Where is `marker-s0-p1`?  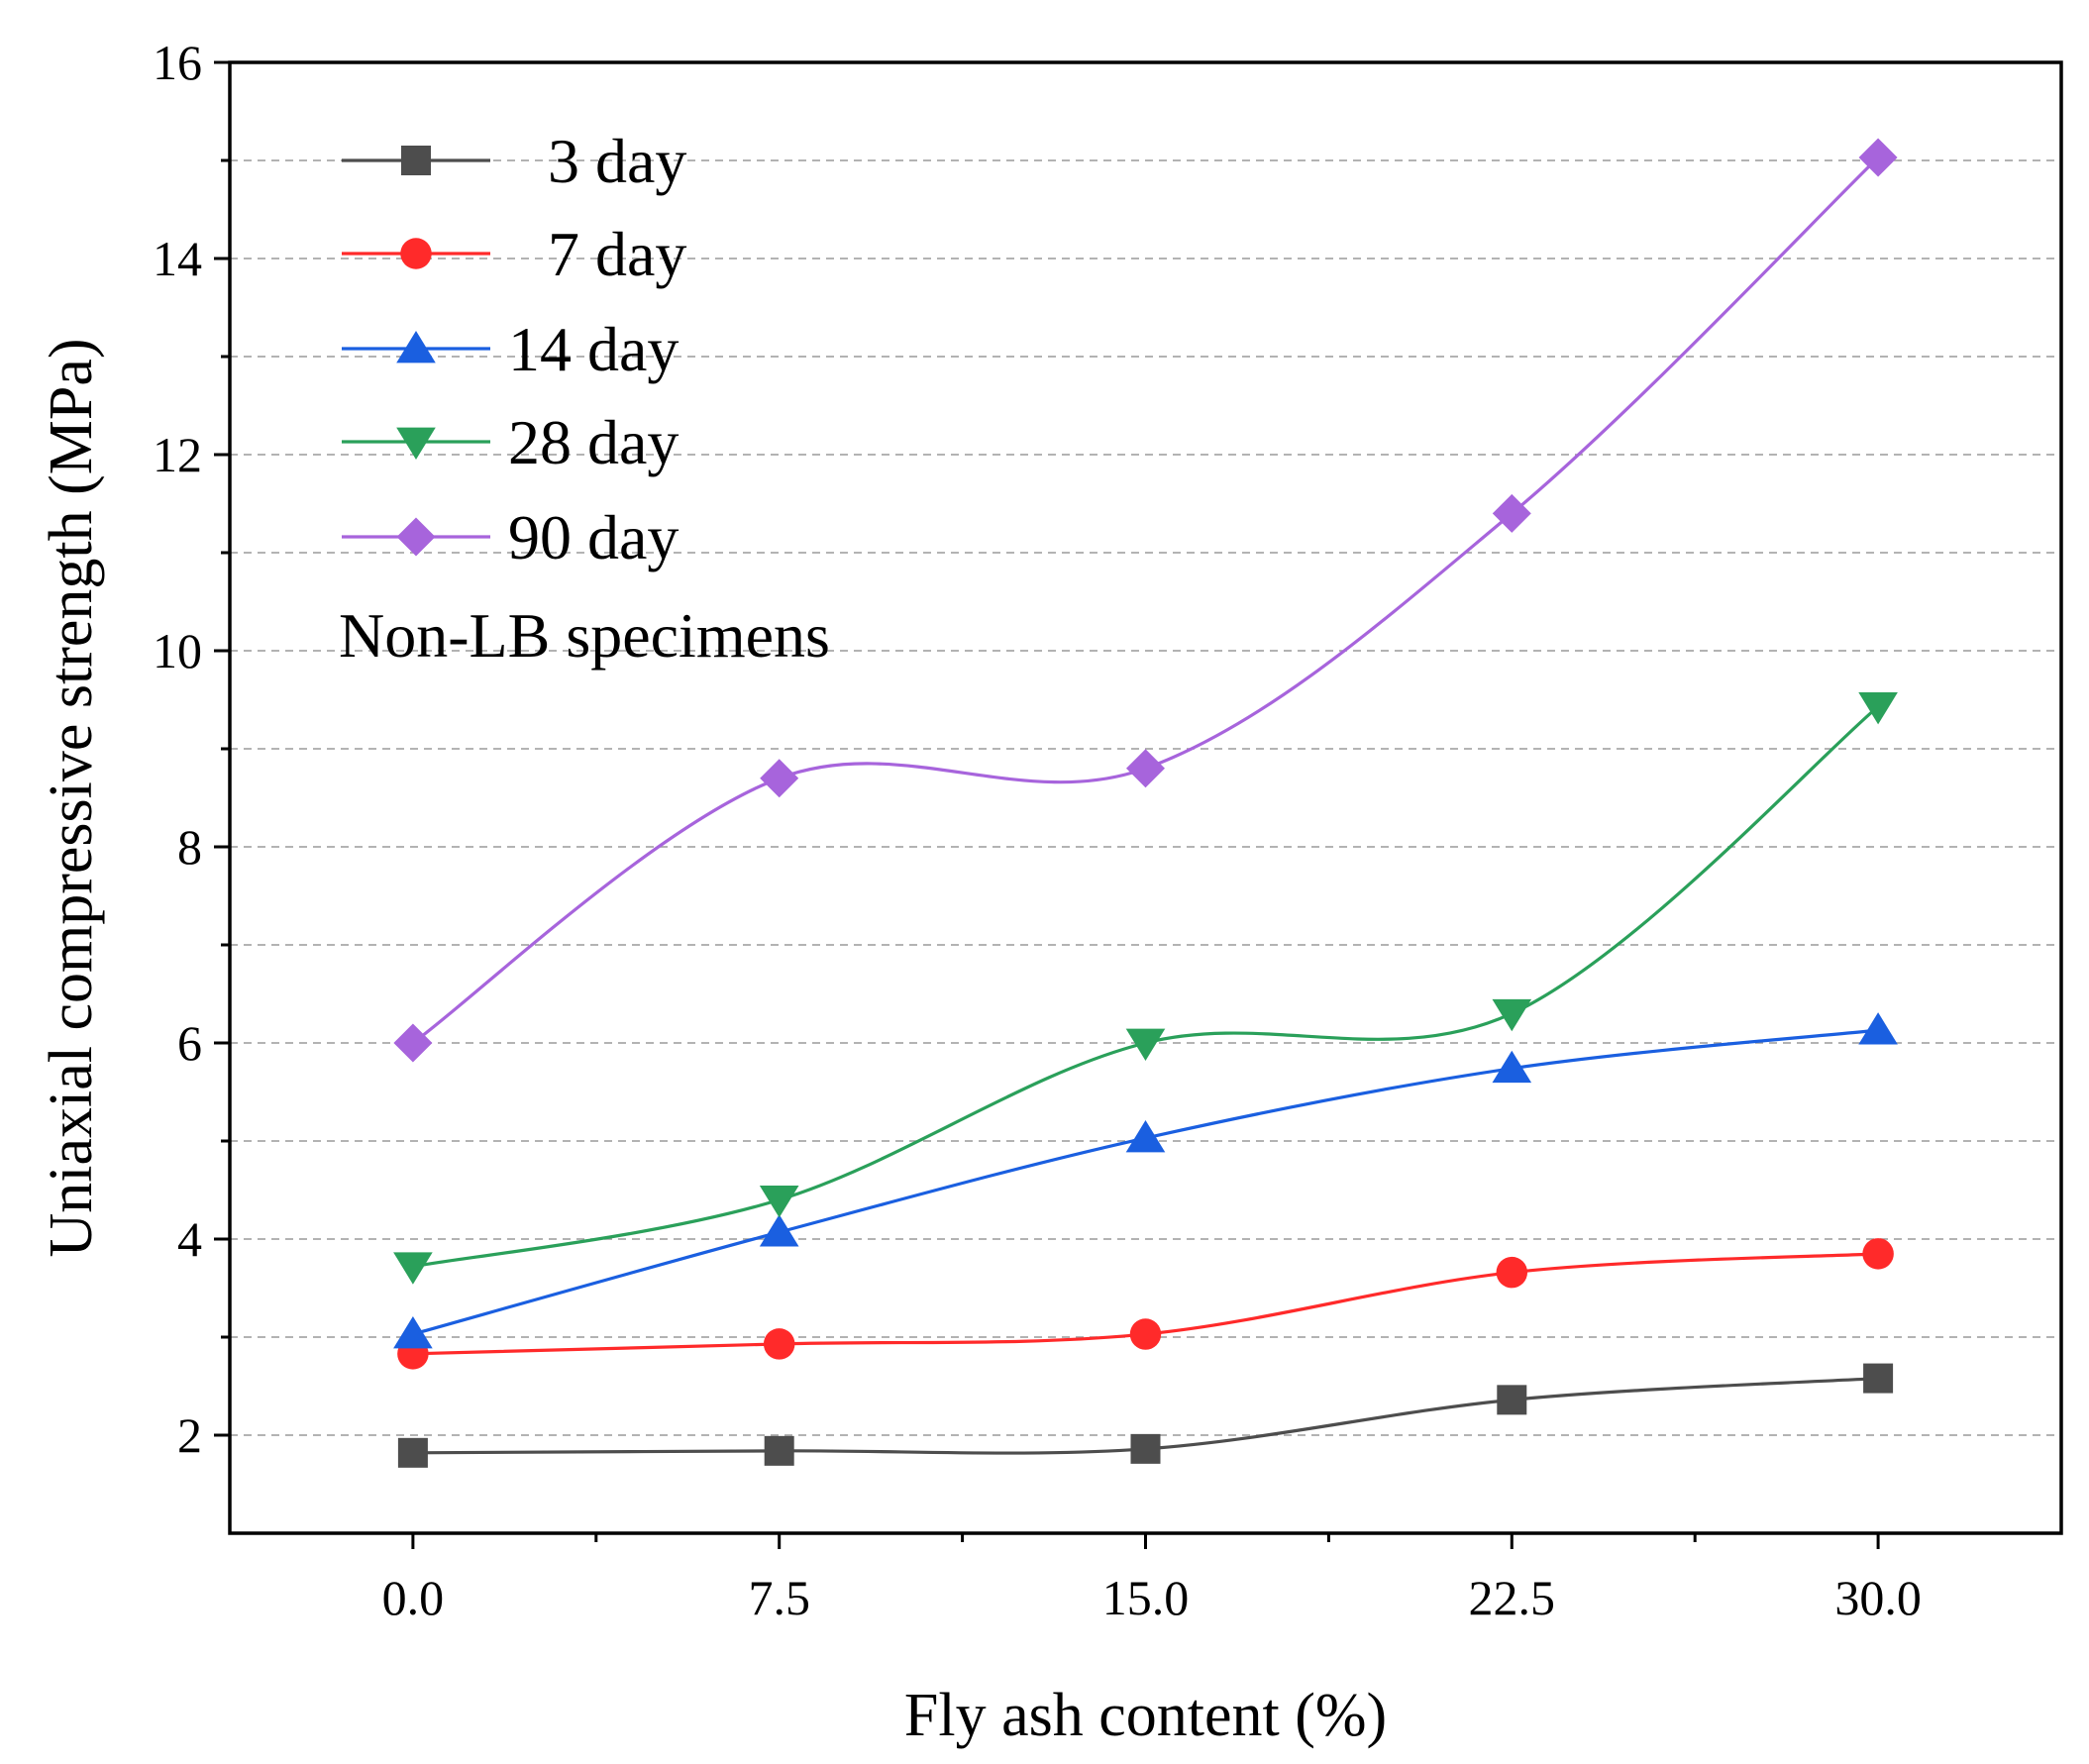 marker-s0-p1 is located at coordinates (779, 1451).